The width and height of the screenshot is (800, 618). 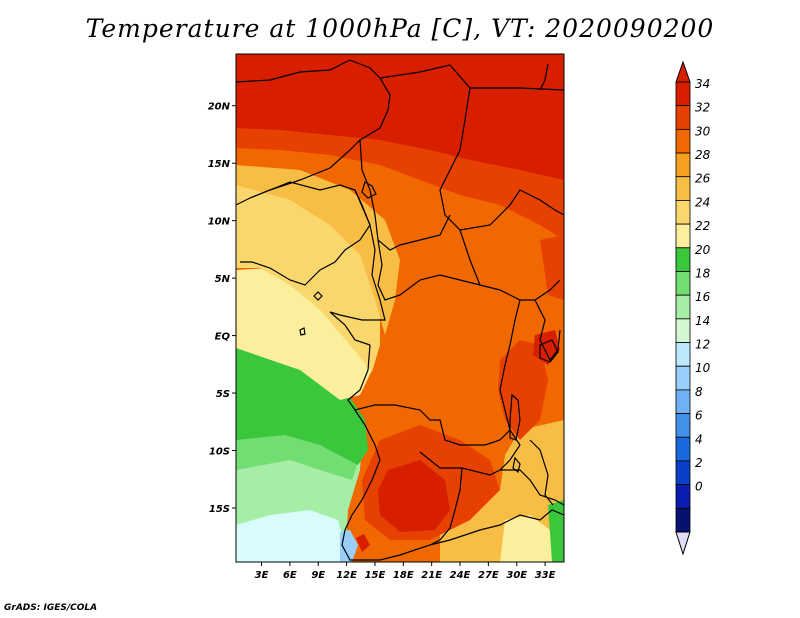 What do you see at coordinates (219, 452) in the screenshot?
I see `lat-tick-label: 10S` at bounding box center [219, 452].